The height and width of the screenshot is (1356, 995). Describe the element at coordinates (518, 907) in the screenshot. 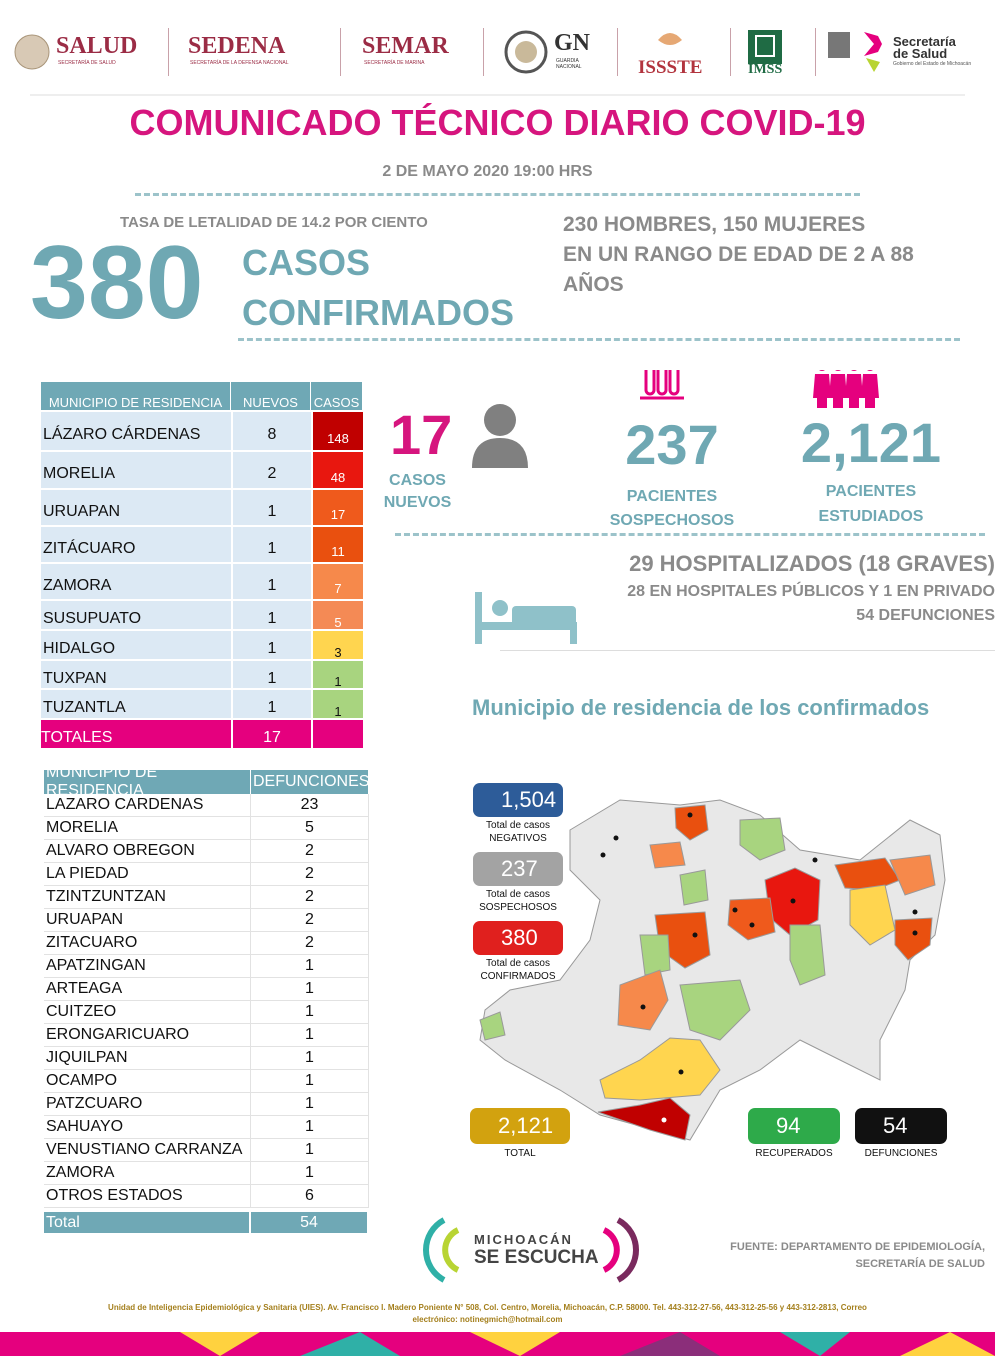

I see `legend-caption: SOSPECHOSOS` at that location.